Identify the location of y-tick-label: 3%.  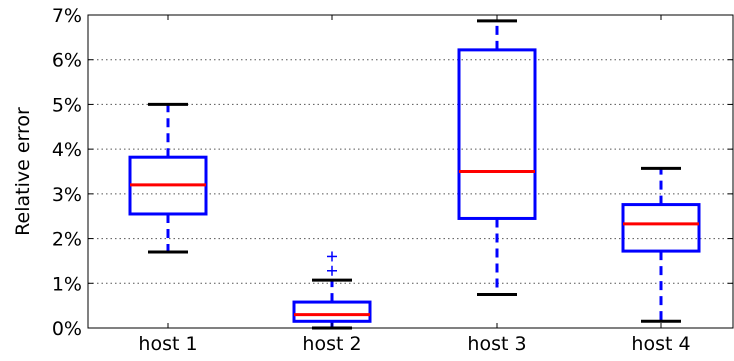
(67, 195).